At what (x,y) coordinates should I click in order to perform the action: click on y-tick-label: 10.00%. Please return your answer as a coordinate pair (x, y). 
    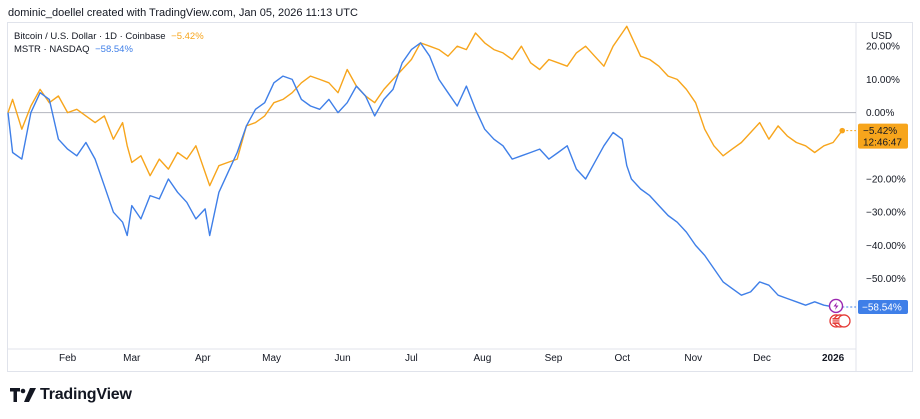
    Looking at the image, I should click on (883, 80).